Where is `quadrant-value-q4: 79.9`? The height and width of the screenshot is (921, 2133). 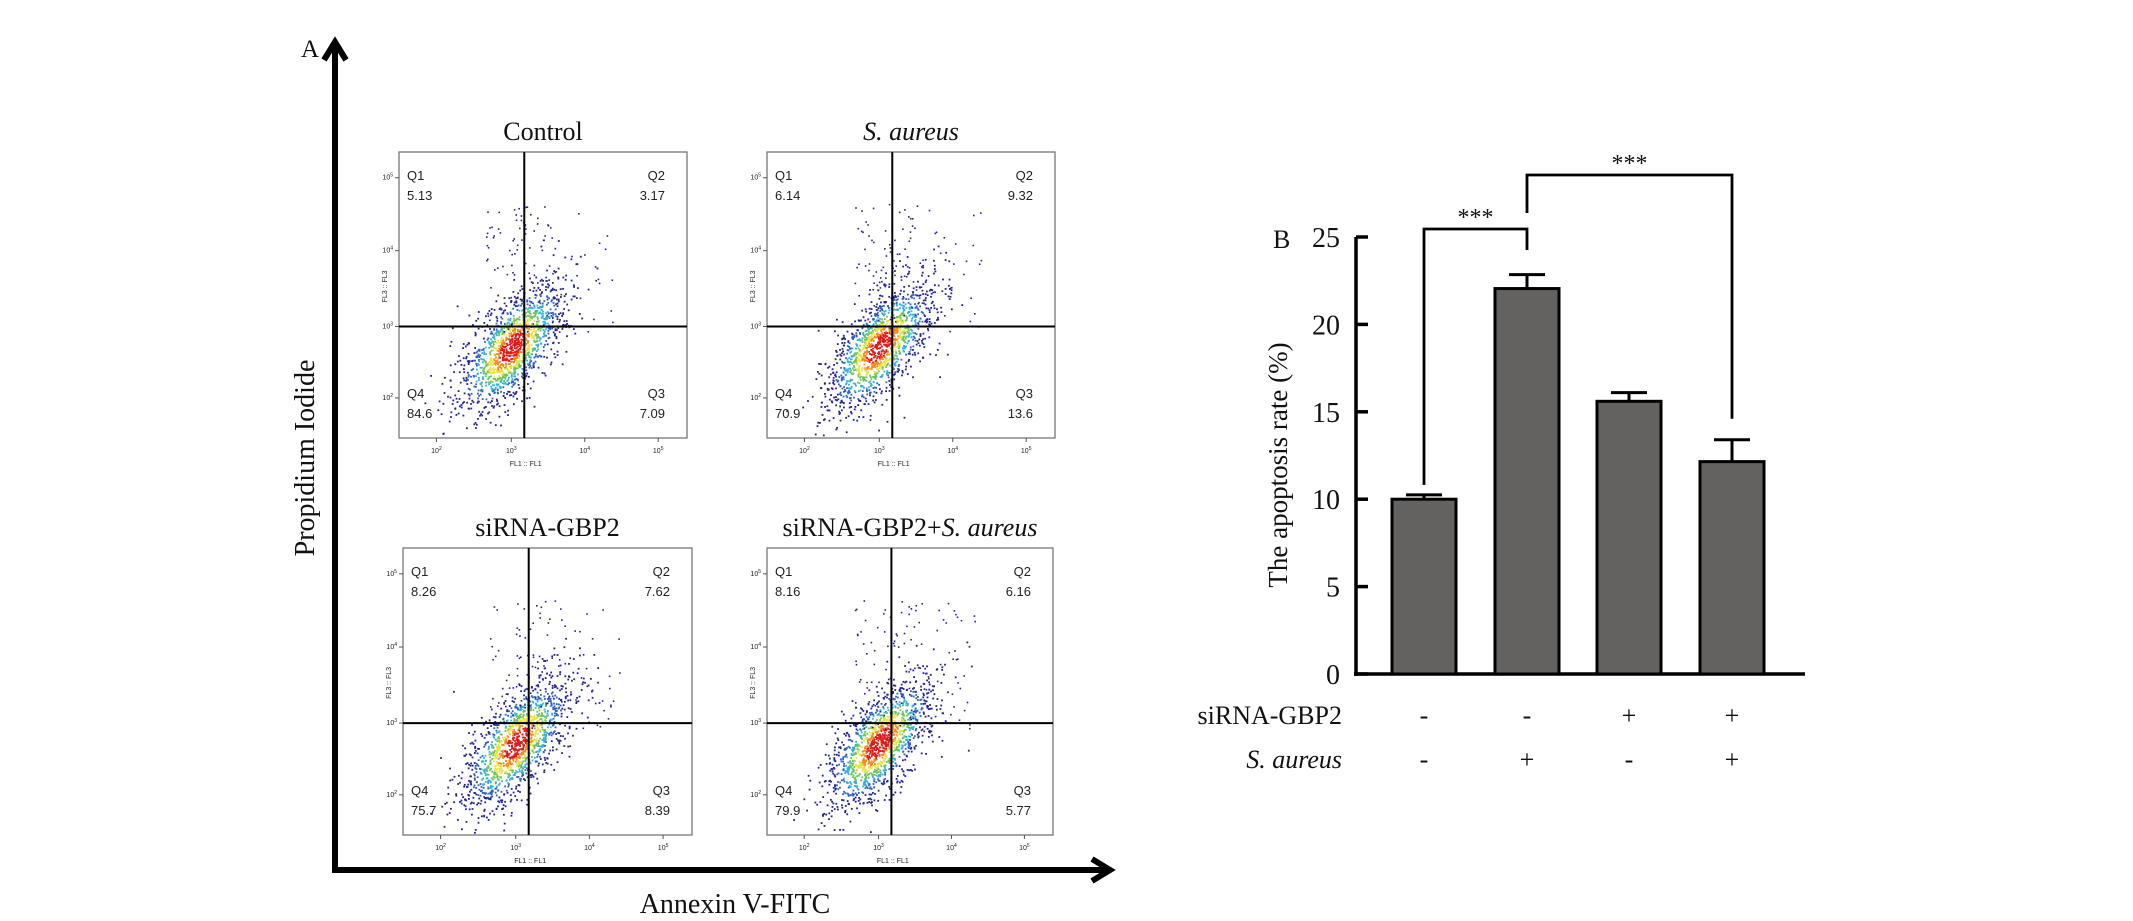 quadrant-value-q4: 79.9 is located at coordinates (787, 810).